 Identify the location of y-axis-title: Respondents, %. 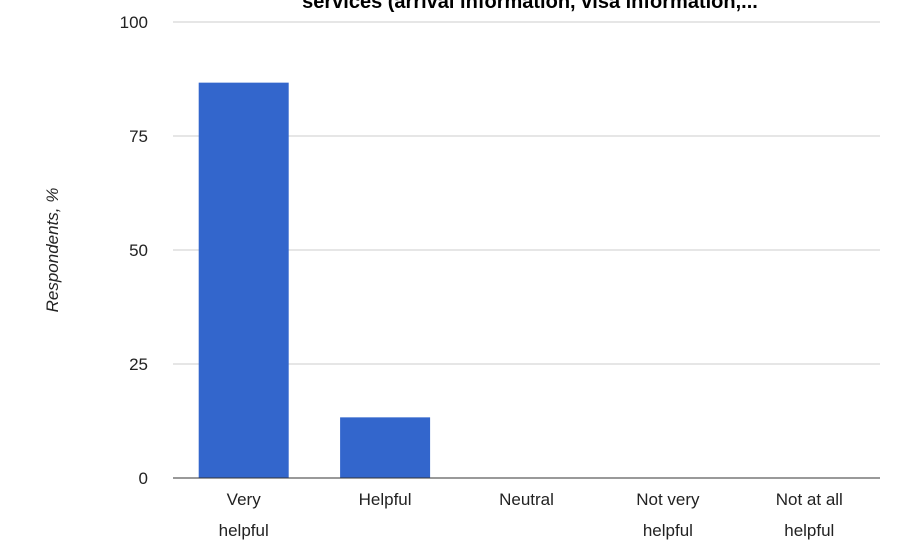
(52, 250).